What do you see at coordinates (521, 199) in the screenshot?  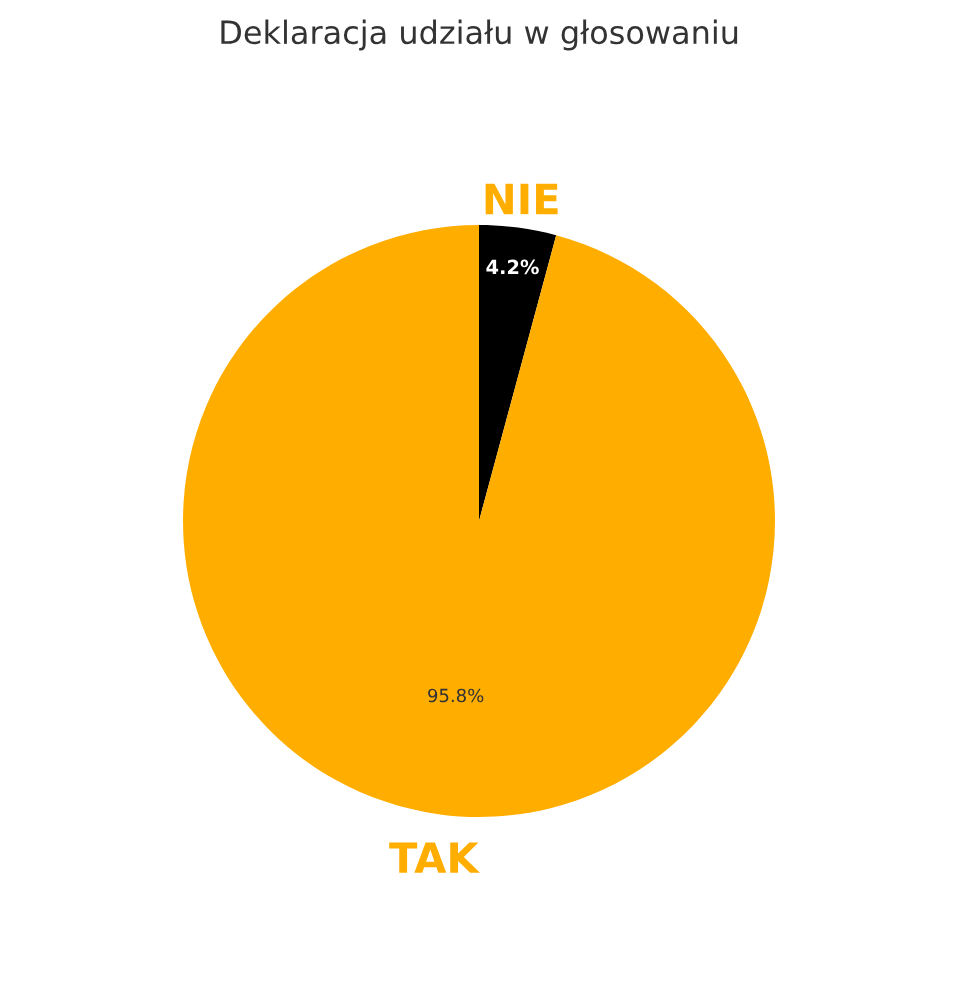 I see `slice-label: NIE` at bounding box center [521, 199].